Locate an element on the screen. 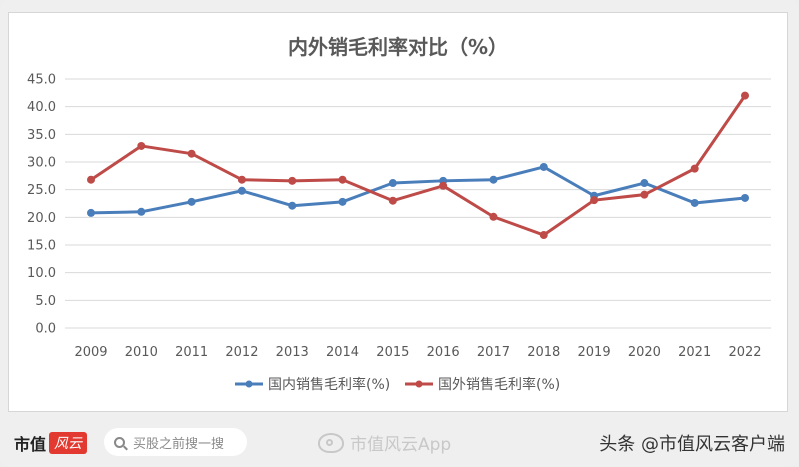 The image size is (799, 467). x-tick-label: 2022 is located at coordinates (744, 352).